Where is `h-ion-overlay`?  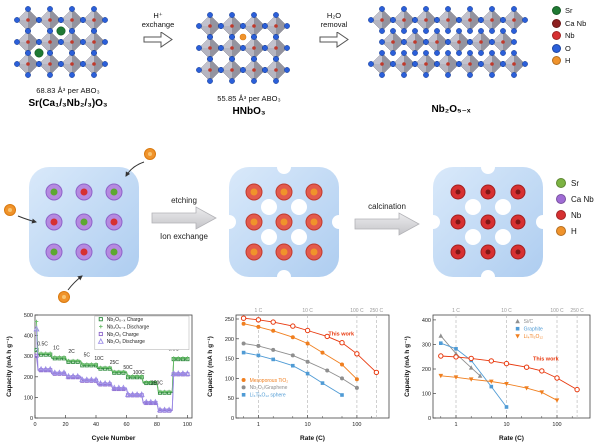 h-ion-overlay is located at coordinates (80, 225).